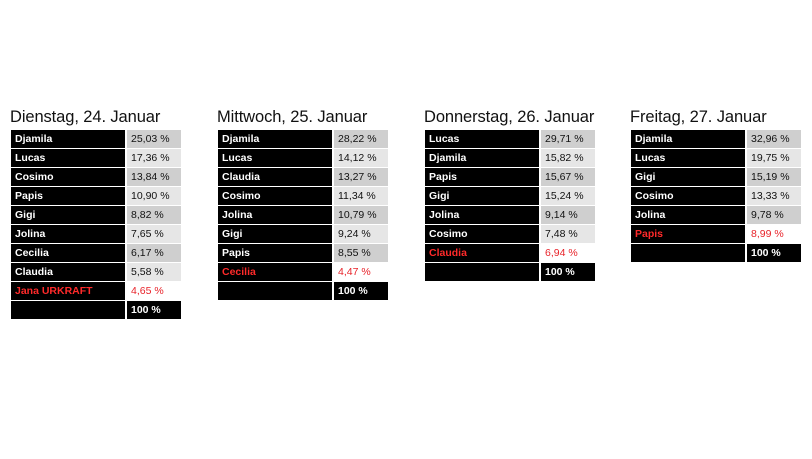 The image size is (812, 459). I want to click on vote-percentage: 29,71 %, so click(568, 139).